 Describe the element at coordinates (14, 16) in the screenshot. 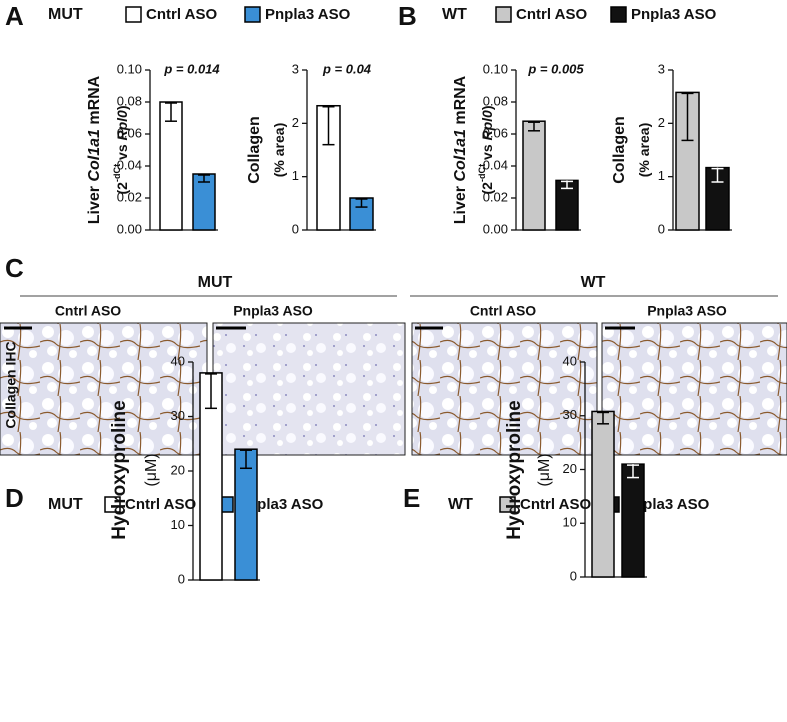

I see `panel-letter: A` at that location.